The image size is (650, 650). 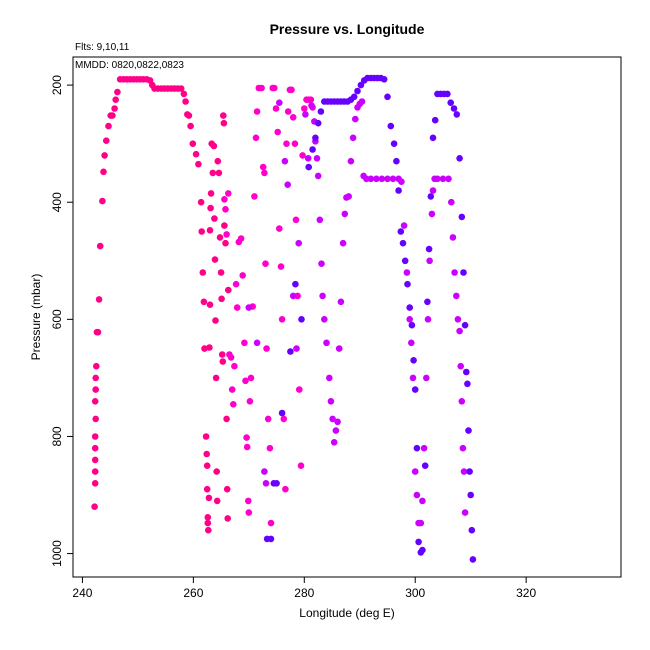 What do you see at coordinates (57, 553) in the screenshot?
I see `y-tick-label: 1000` at bounding box center [57, 553].